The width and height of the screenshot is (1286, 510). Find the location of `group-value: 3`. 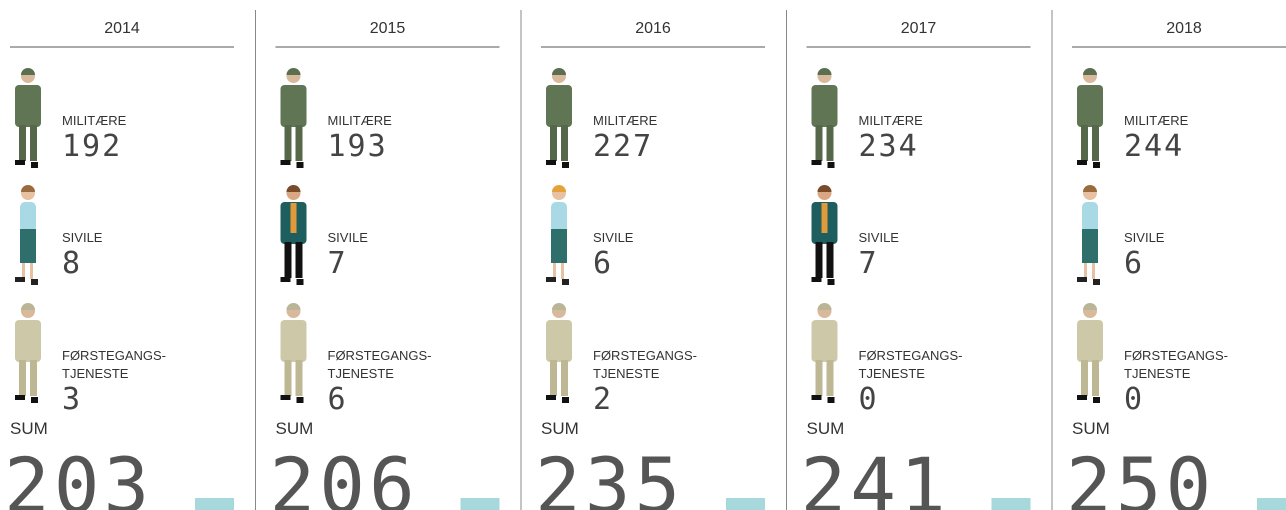

group-value: 3 is located at coordinates (72, 399).